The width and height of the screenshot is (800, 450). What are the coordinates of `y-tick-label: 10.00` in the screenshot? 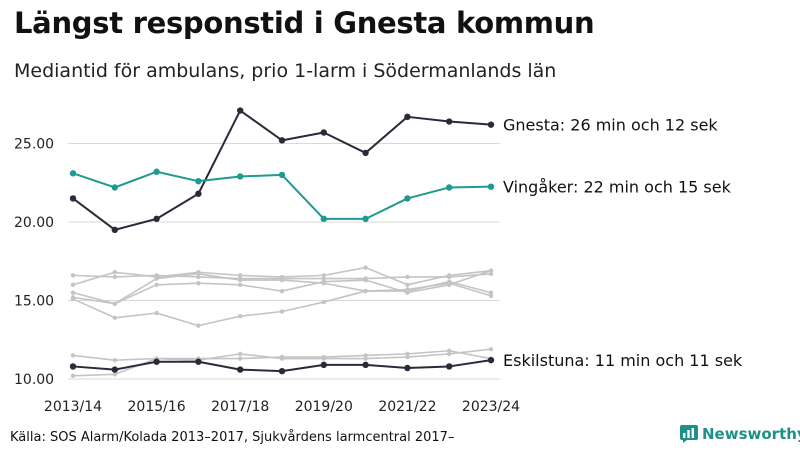 It's located at (34, 380).